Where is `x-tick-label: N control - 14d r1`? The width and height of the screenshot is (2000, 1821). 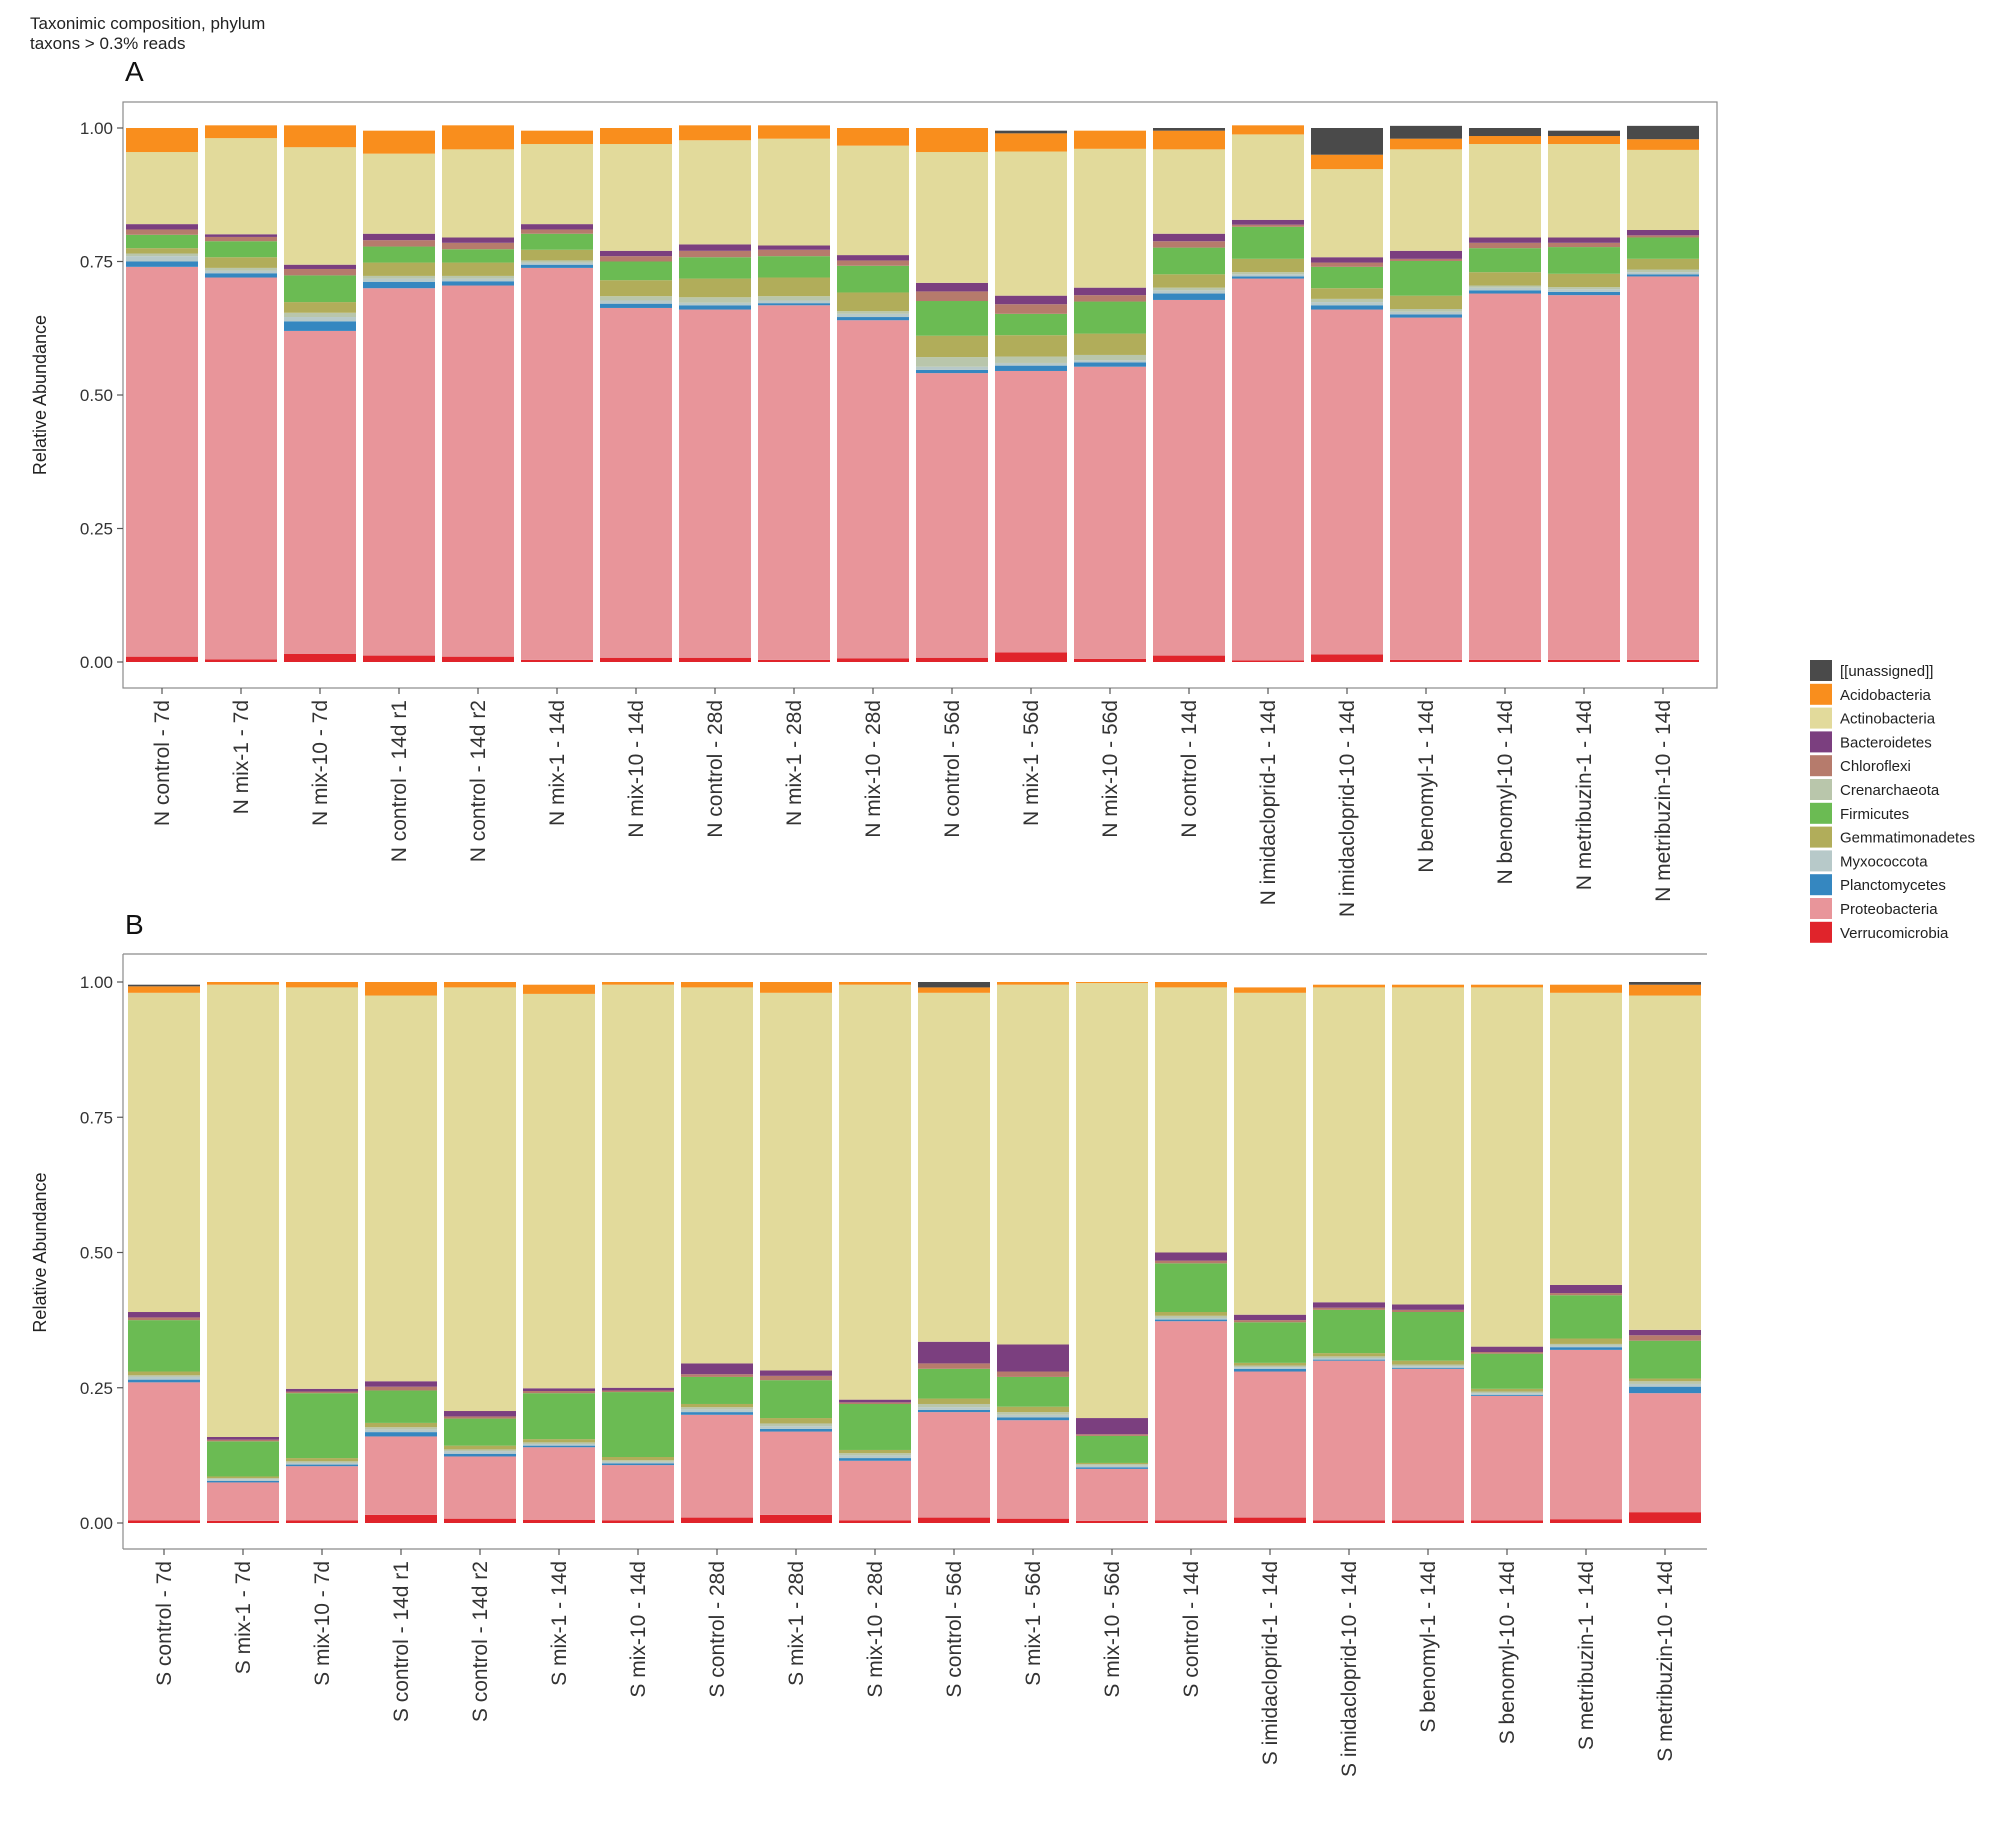
x-tick-label: N control - 14d r1 is located at coordinates (399, 781).